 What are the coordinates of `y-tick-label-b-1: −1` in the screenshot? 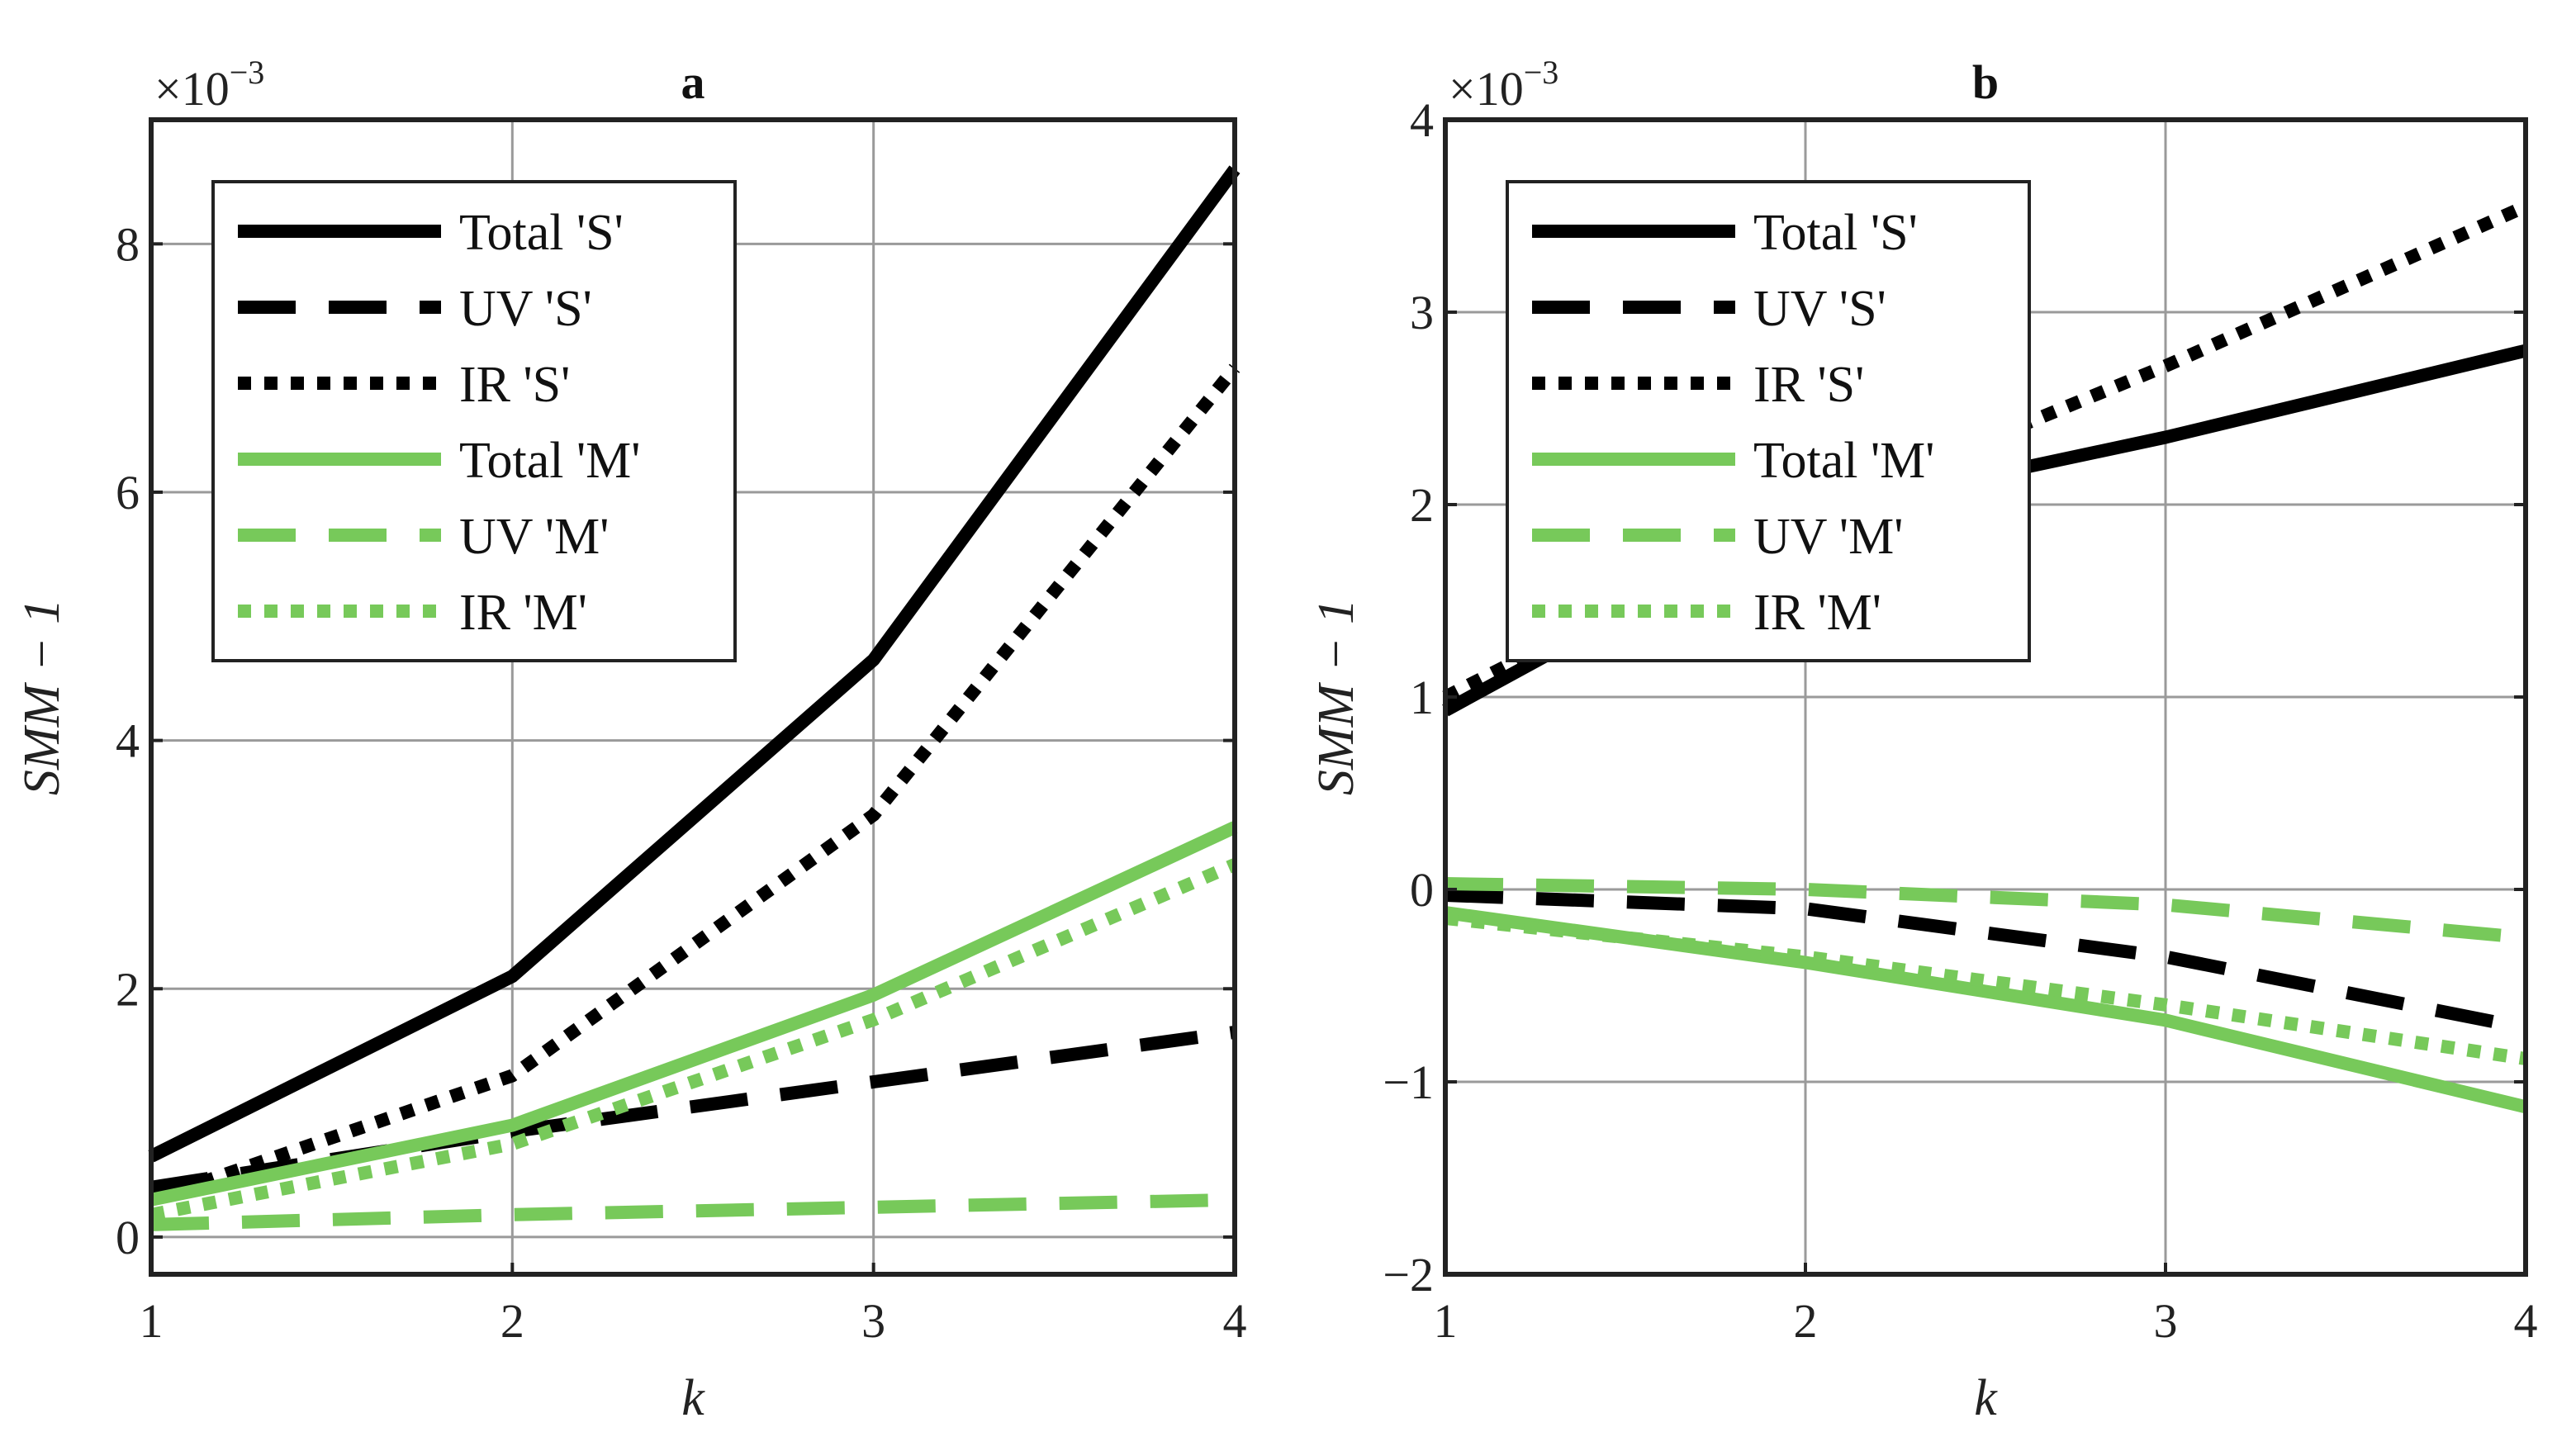 It's located at (1408, 1082).